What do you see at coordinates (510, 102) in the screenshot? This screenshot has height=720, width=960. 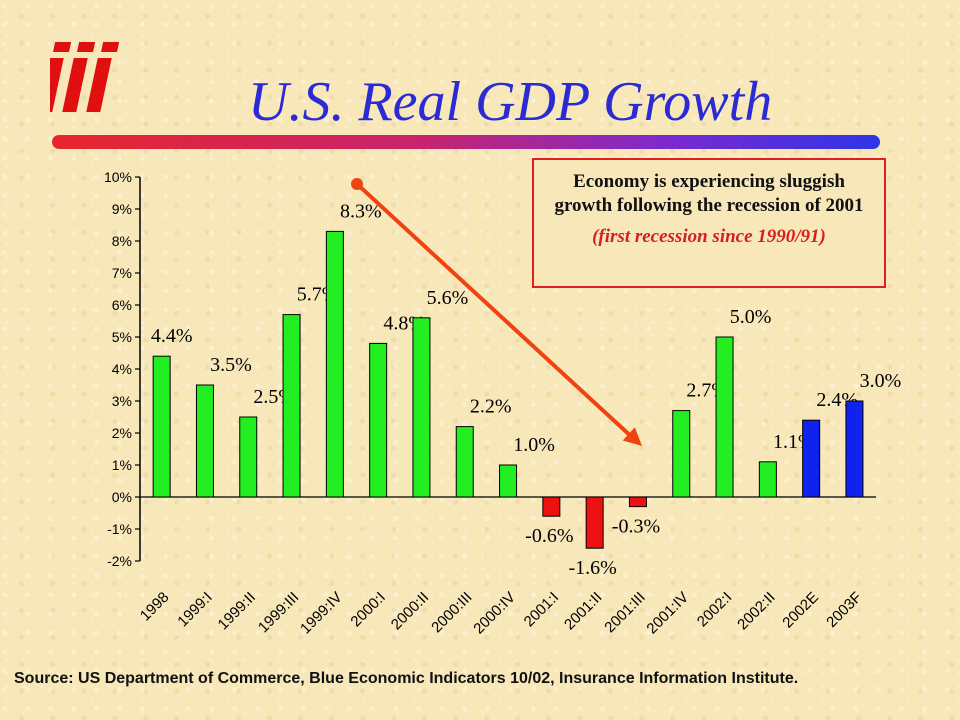 I see `page-title: U.S. Real GDP Growth` at bounding box center [510, 102].